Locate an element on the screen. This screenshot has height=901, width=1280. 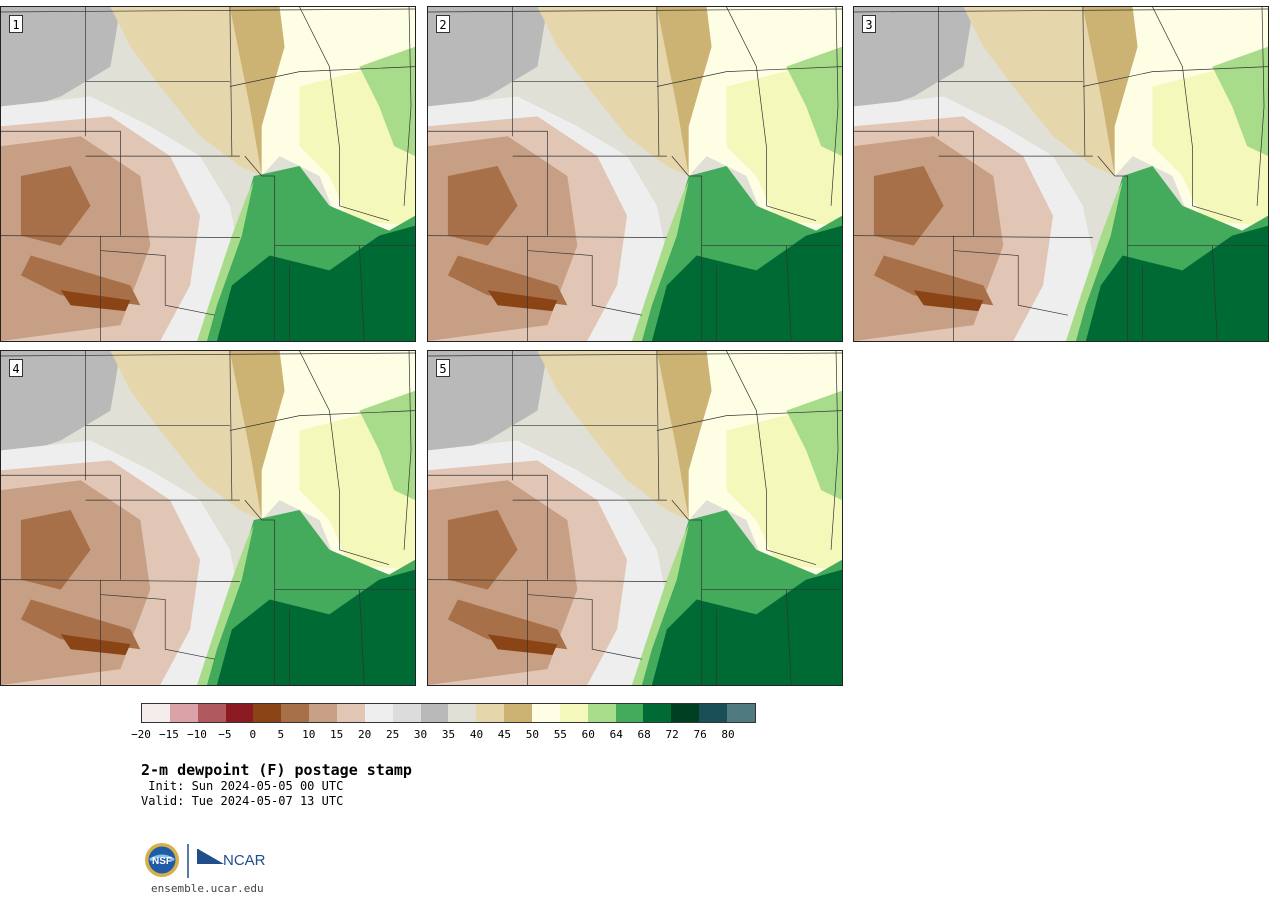
colorbar-tick-label: 80 is located at coordinates (728, 734).